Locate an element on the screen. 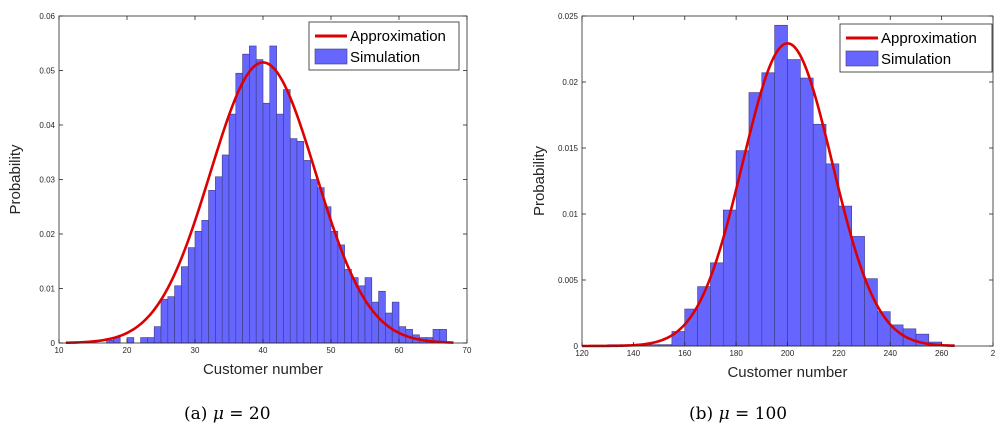  x-tick-label: 2 is located at coordinates (993, 353).